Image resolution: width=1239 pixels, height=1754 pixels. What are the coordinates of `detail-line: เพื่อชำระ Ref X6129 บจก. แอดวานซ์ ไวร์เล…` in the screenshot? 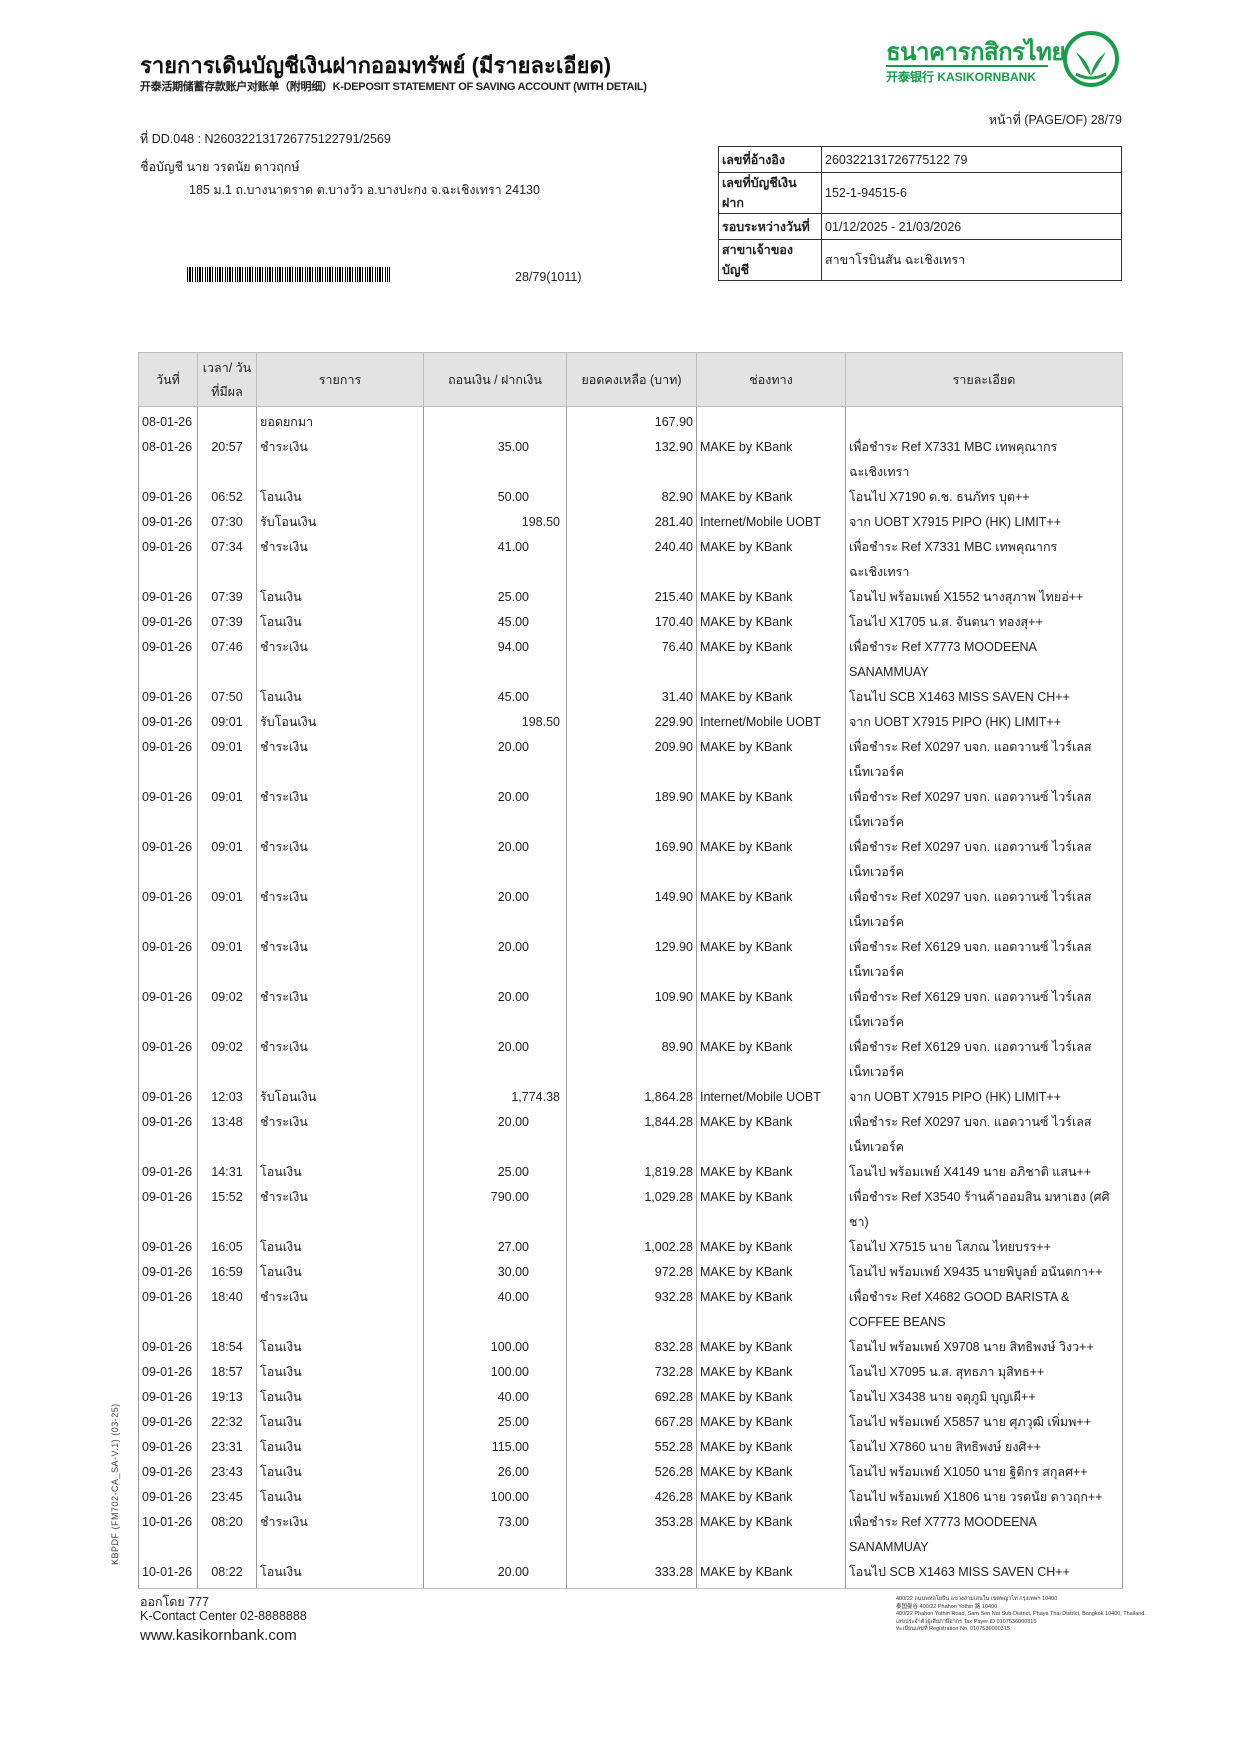 It's located at (970, 1047).